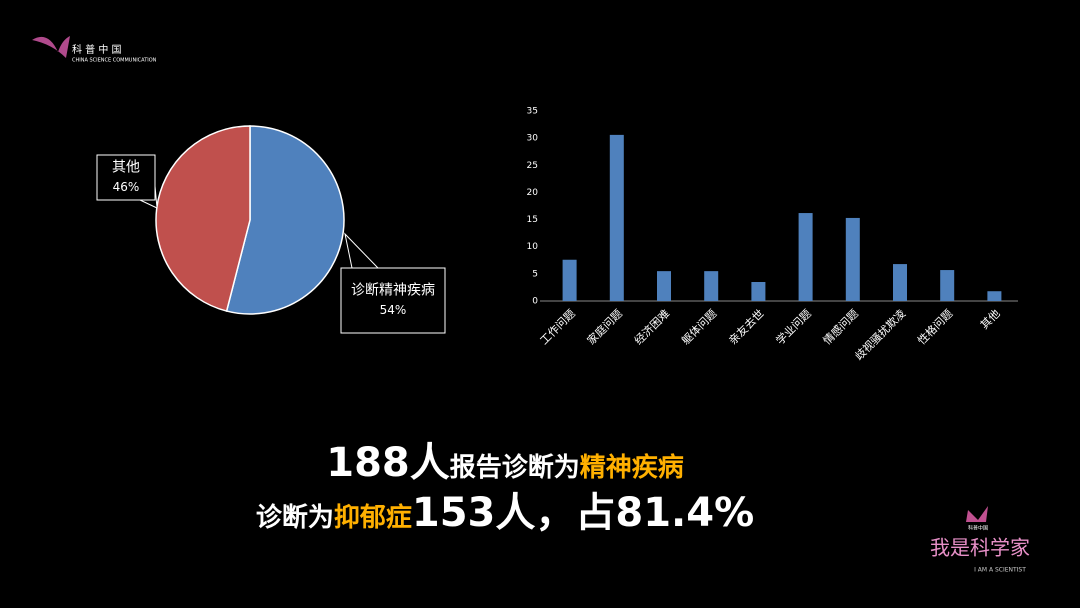 This screenshot has width=1080, height=608. I want to click on x-tick-label: 亲友去世, so click(746, 326).